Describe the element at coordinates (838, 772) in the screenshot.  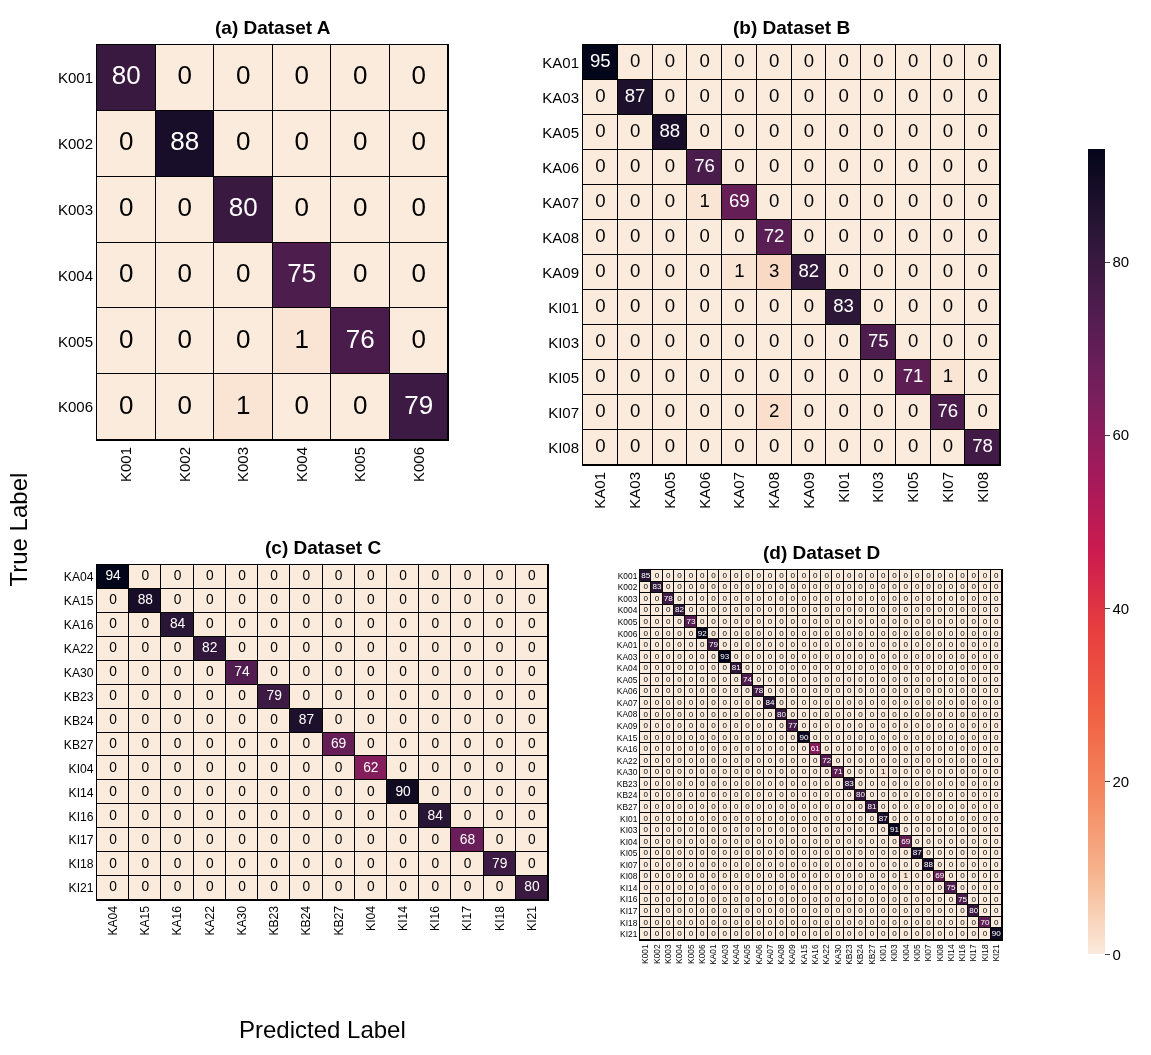
I see `data-label: 71` at that location.